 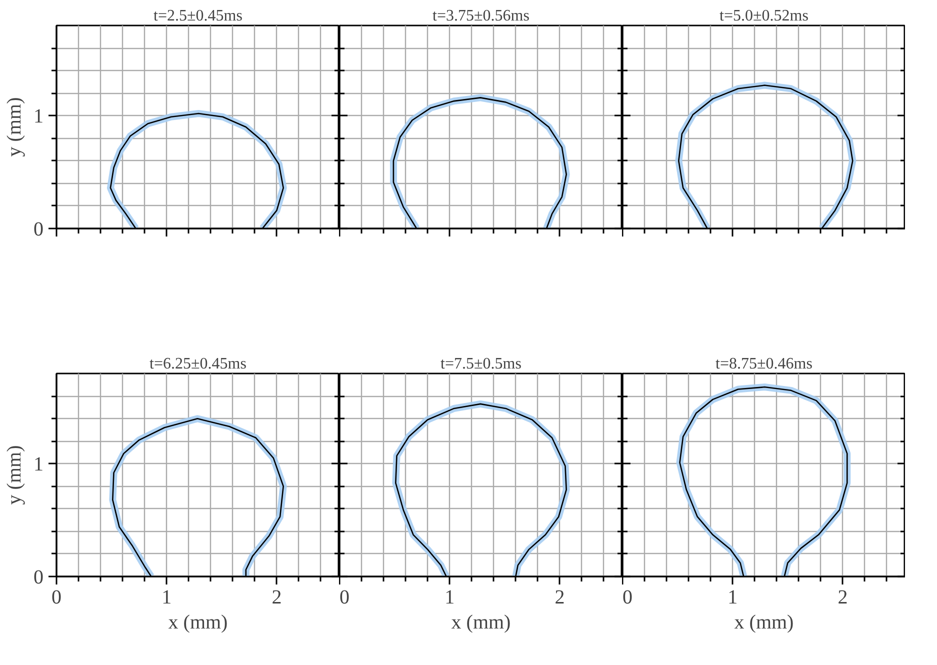 I want to click on chart-title: t=8.75±0.46ms, so click(x=764, y=364).